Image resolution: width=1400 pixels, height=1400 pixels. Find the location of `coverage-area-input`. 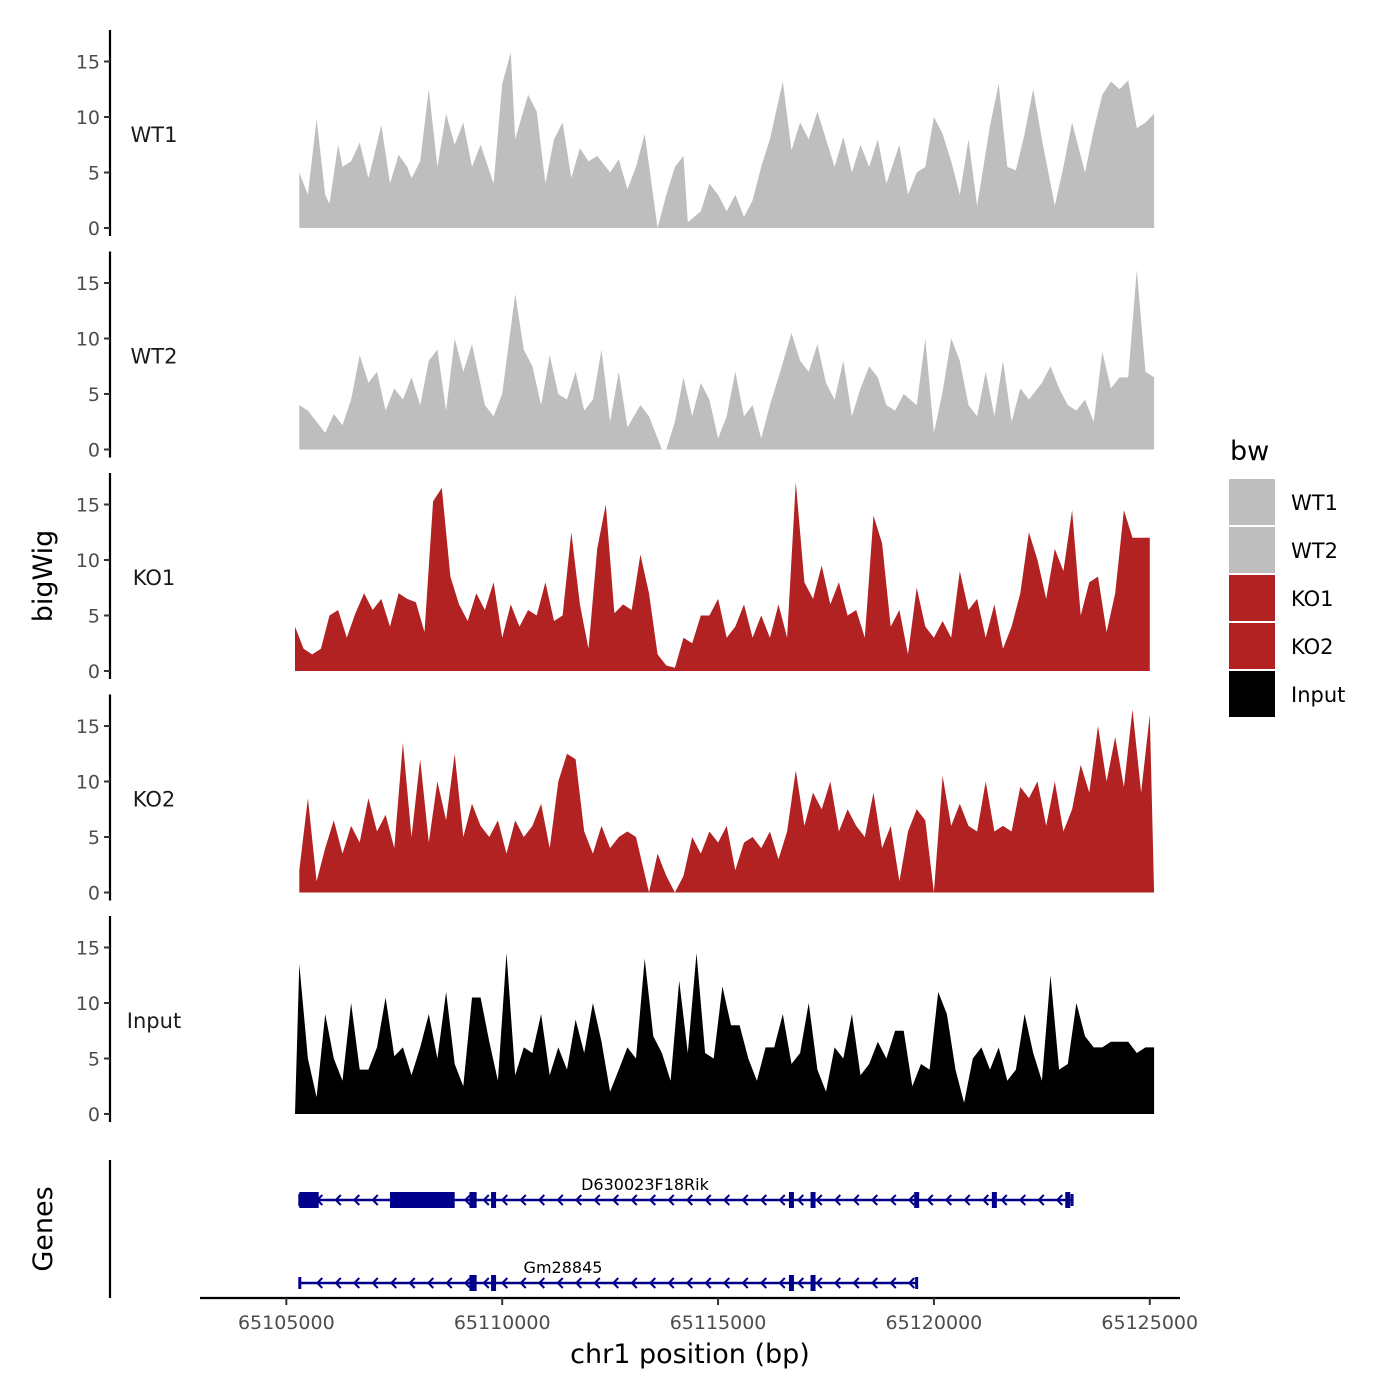

coverage-area-input is located at coordinates (725, 1033).